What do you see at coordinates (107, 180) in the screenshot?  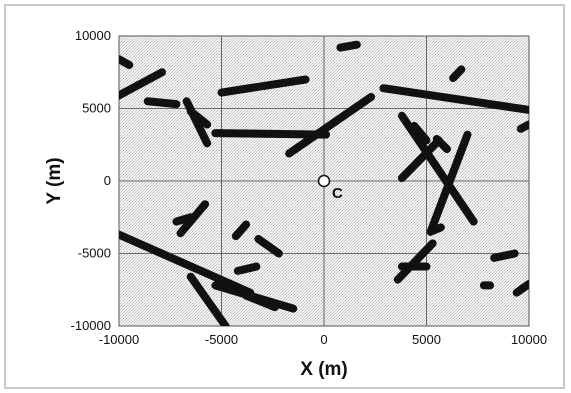 I see `y-tick-label-2: 0` at bounding box center [107, 180].